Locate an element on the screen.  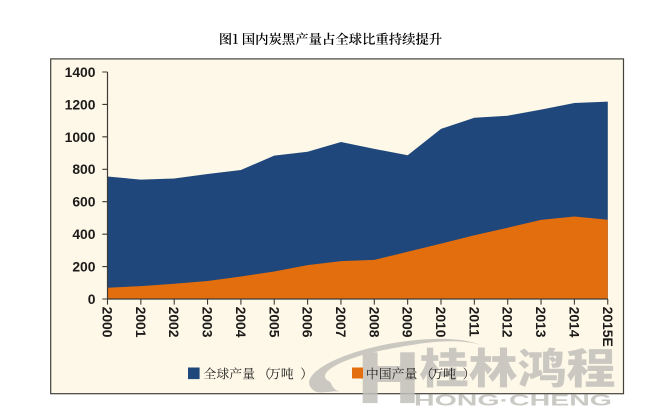
svg-text: 2011 is located at coordinates (474, 322).